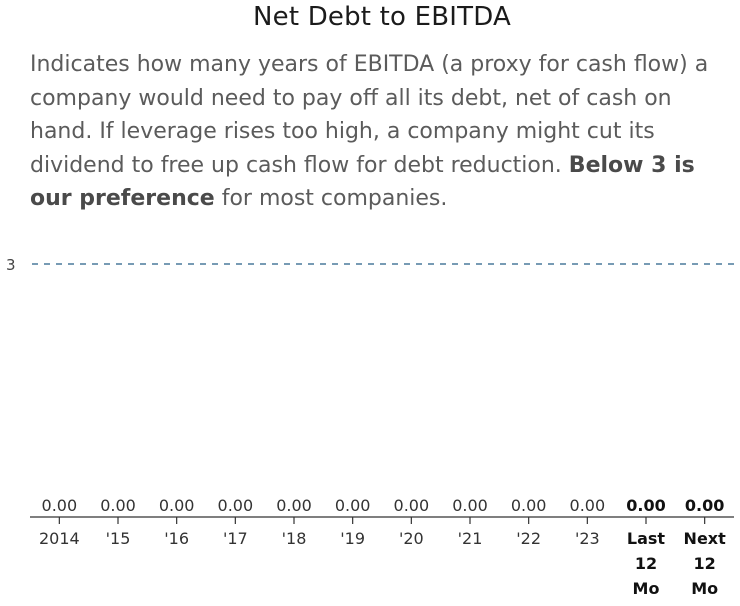 This screenshot has height=606, width=740. Describe the element at coordinates (411, 538) in the screenshot. I see `x-tick-label: '20` at that location.